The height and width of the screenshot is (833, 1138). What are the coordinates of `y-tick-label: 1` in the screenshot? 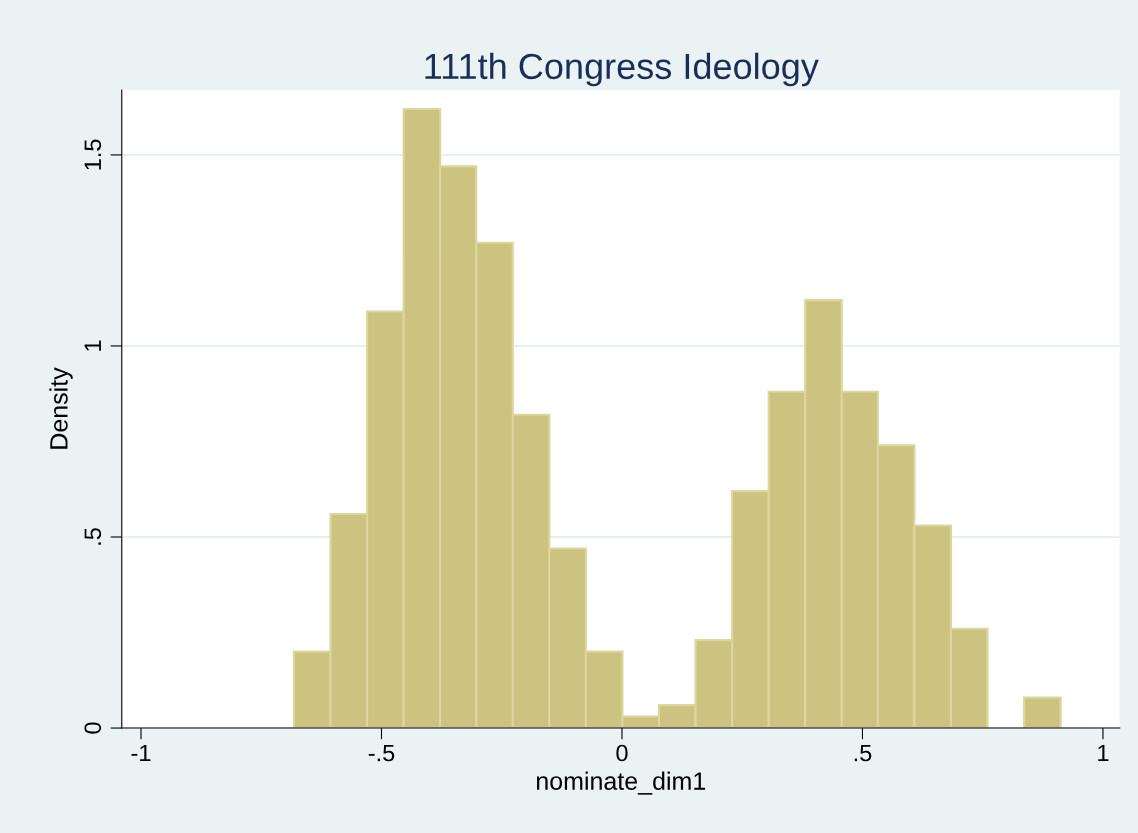 It's located at (92, 345).